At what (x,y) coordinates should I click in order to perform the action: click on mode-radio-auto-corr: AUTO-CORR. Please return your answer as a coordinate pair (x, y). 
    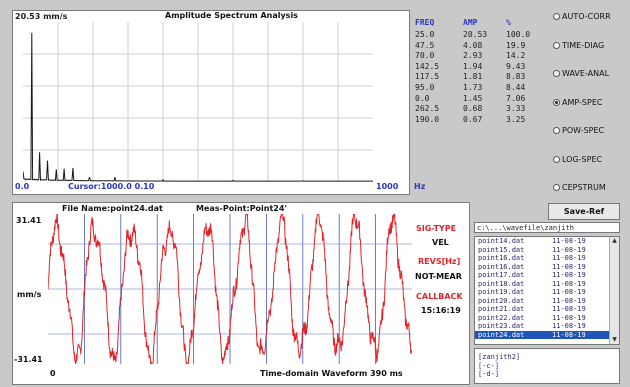
    Looking at the image, I should click on (582, 16).